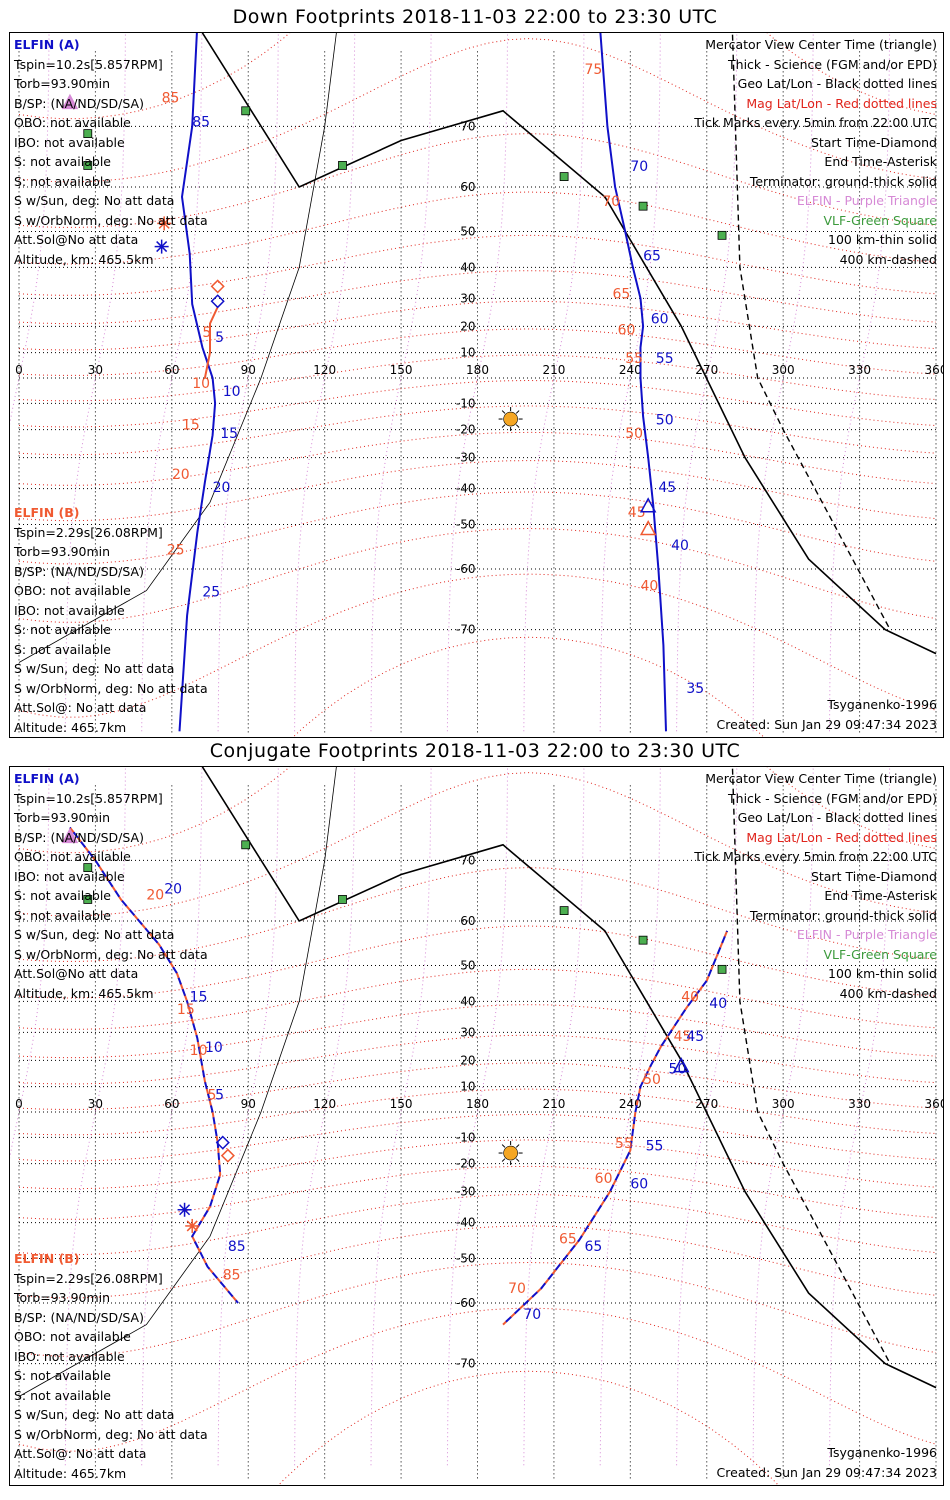 The height and width of the screenshot is (1500, 950). I want to click on elfin-b-line: Tspin=2.29s[26.08RPM], so click(88, 1278).